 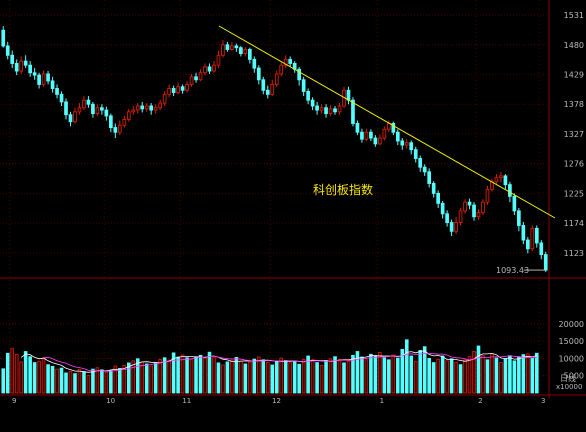 I want to click on chart-title: 科创板指数, so click(x=343, y=189).